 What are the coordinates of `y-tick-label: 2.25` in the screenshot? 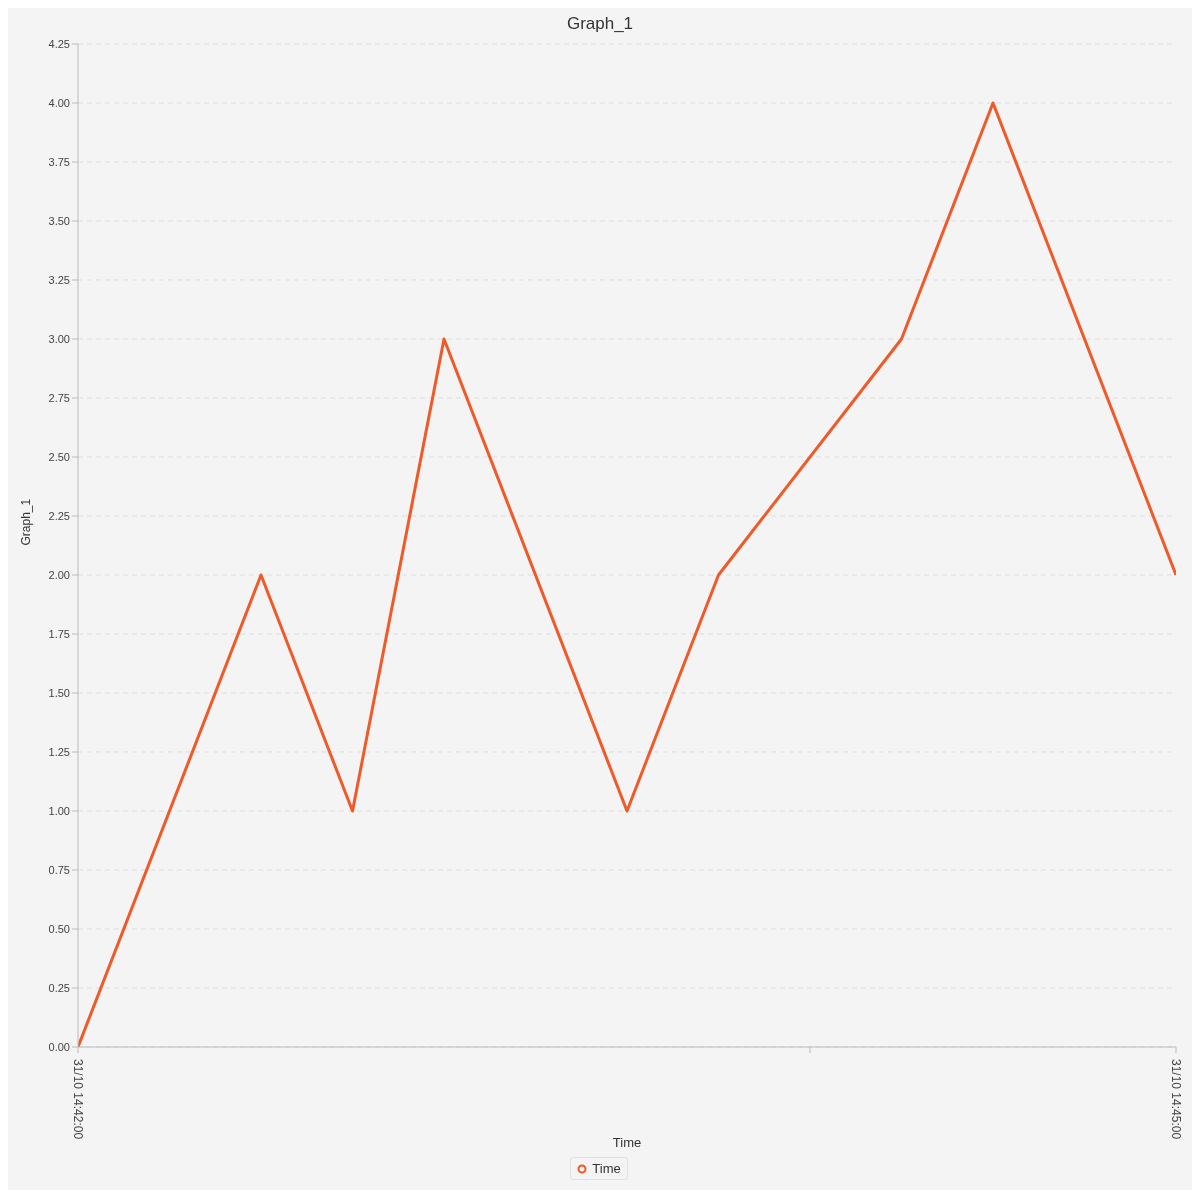 It's located at (59, 515).